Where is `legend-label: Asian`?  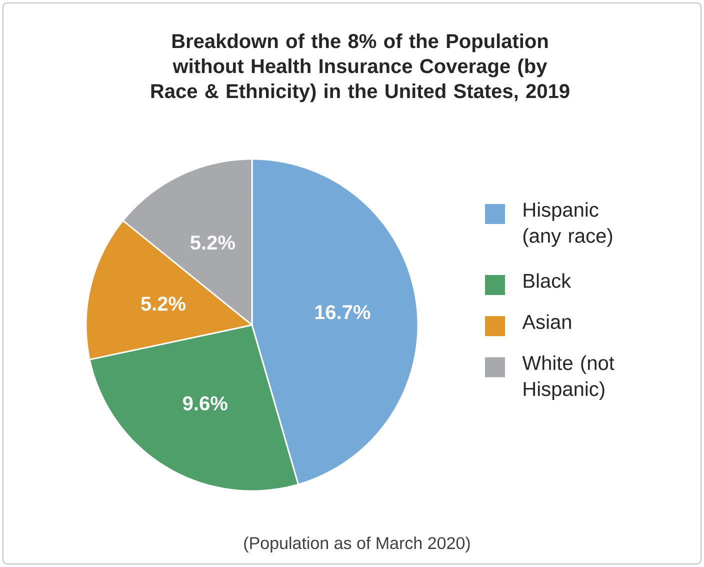
legend-label: Asian is located at coordinates (546, 322).